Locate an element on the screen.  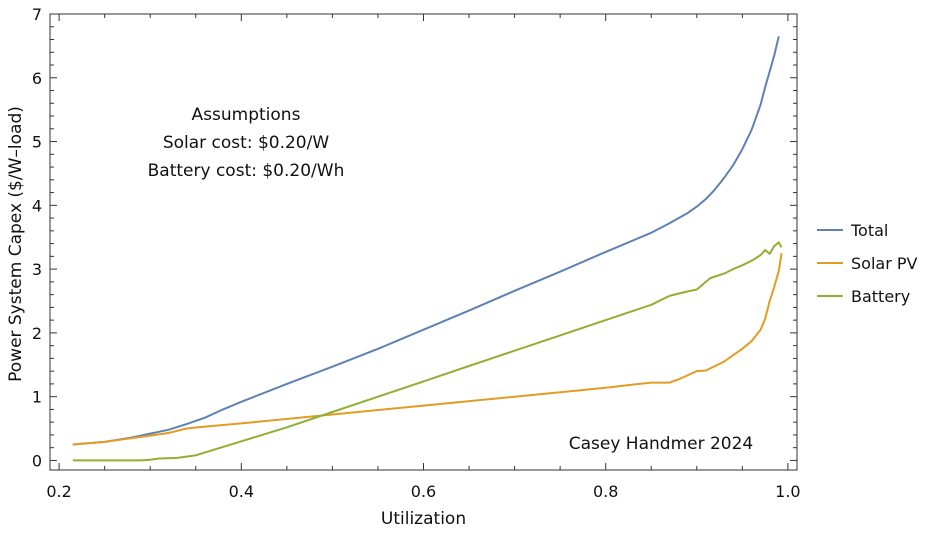
y-tick-label: 0 is located at coordinates (37, 460).